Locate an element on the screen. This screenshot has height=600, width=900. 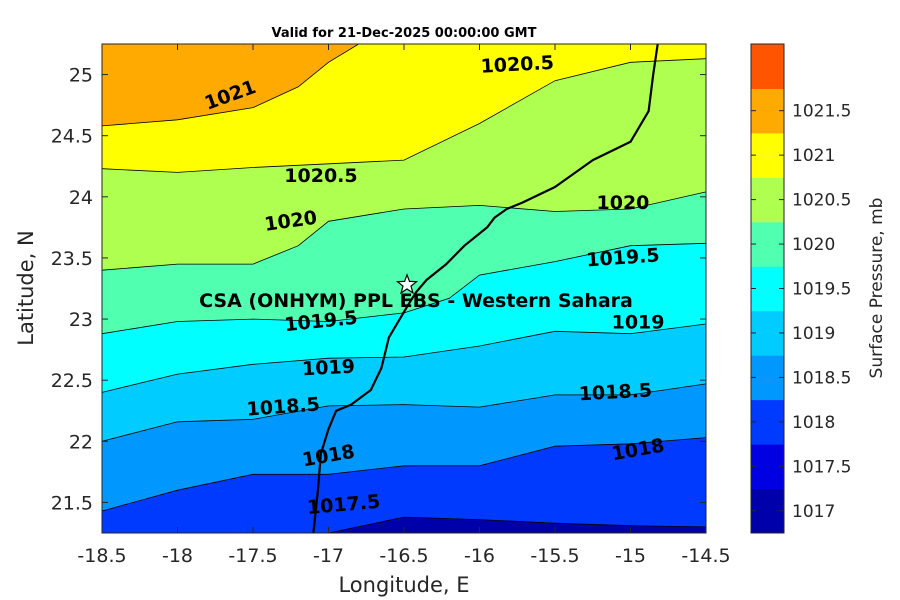
site-star-icon is located at coordinates (407, 284).